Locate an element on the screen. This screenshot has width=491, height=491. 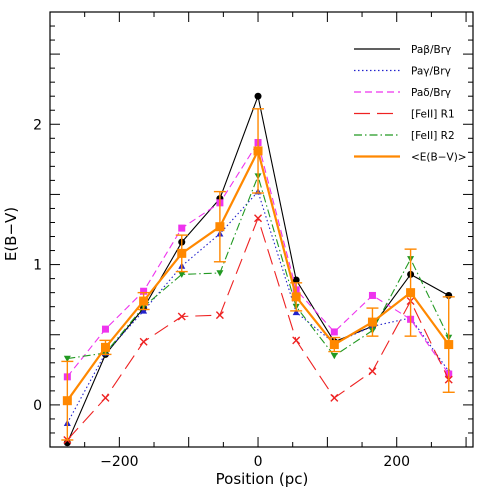
legend-label: [FeII] R2 is located at coordinates (433, 136).